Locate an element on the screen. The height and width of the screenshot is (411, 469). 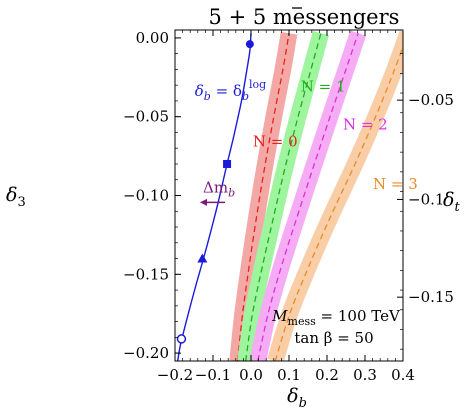
tan-beta-label: tan β = 50 is located at coordinates (333, 338).